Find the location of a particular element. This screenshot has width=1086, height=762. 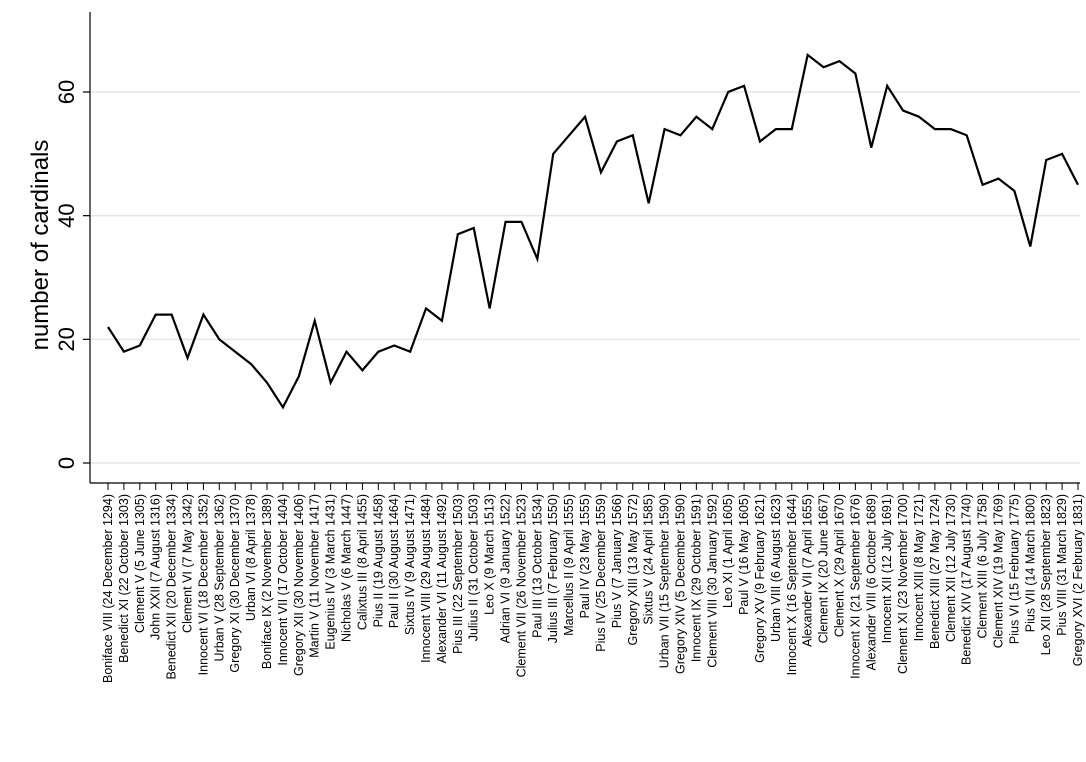

y-tick-label: 60 is located at coordinates (66, 92).